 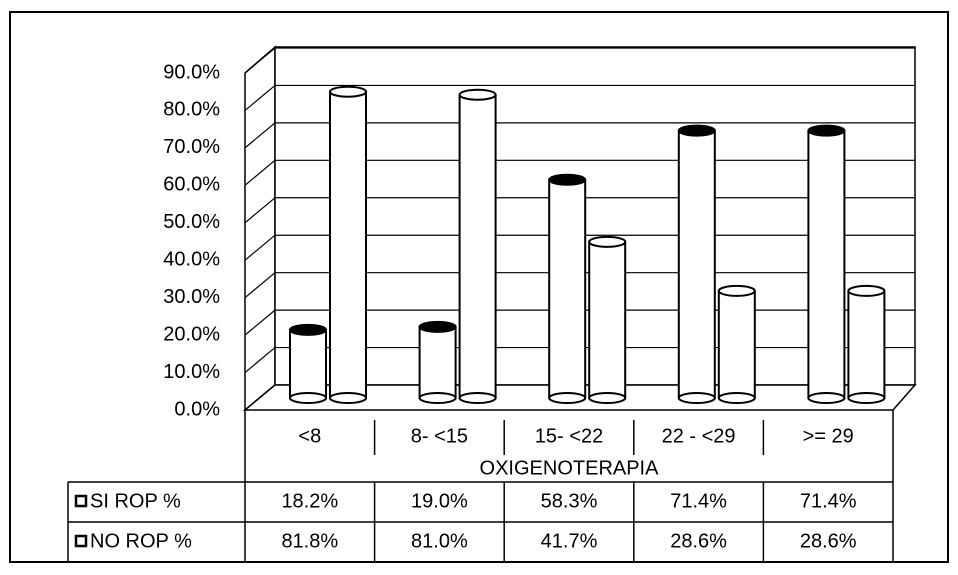 What do you see at coordinates (191, 260) in the screenshot?
I see `y-tick-label: 40.0%` at bounding box center [191, 260].